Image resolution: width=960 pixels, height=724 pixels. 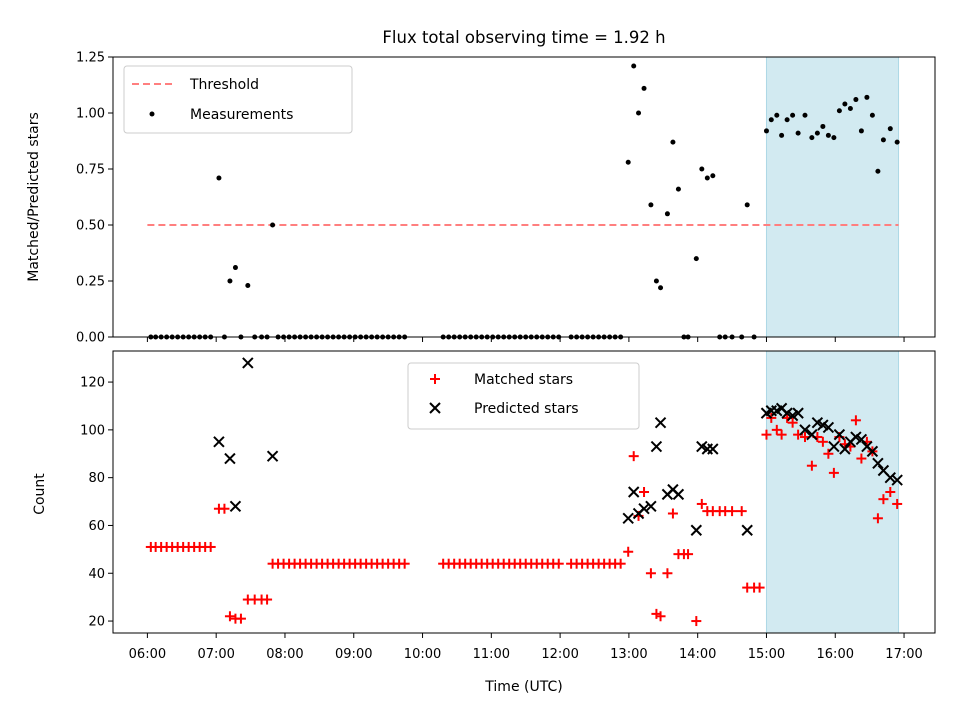 I want to click on top-y-tick-label: 1.25, so click(x=90, y=58).